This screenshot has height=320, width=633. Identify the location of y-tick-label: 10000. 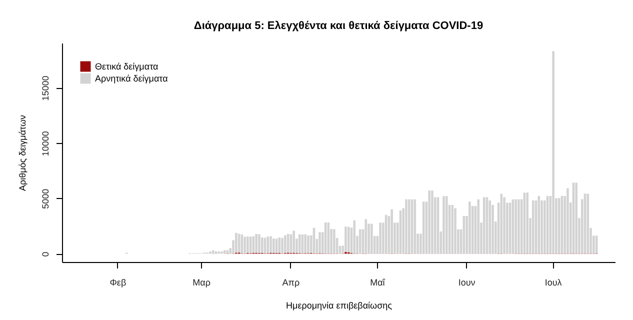
(45, 143).